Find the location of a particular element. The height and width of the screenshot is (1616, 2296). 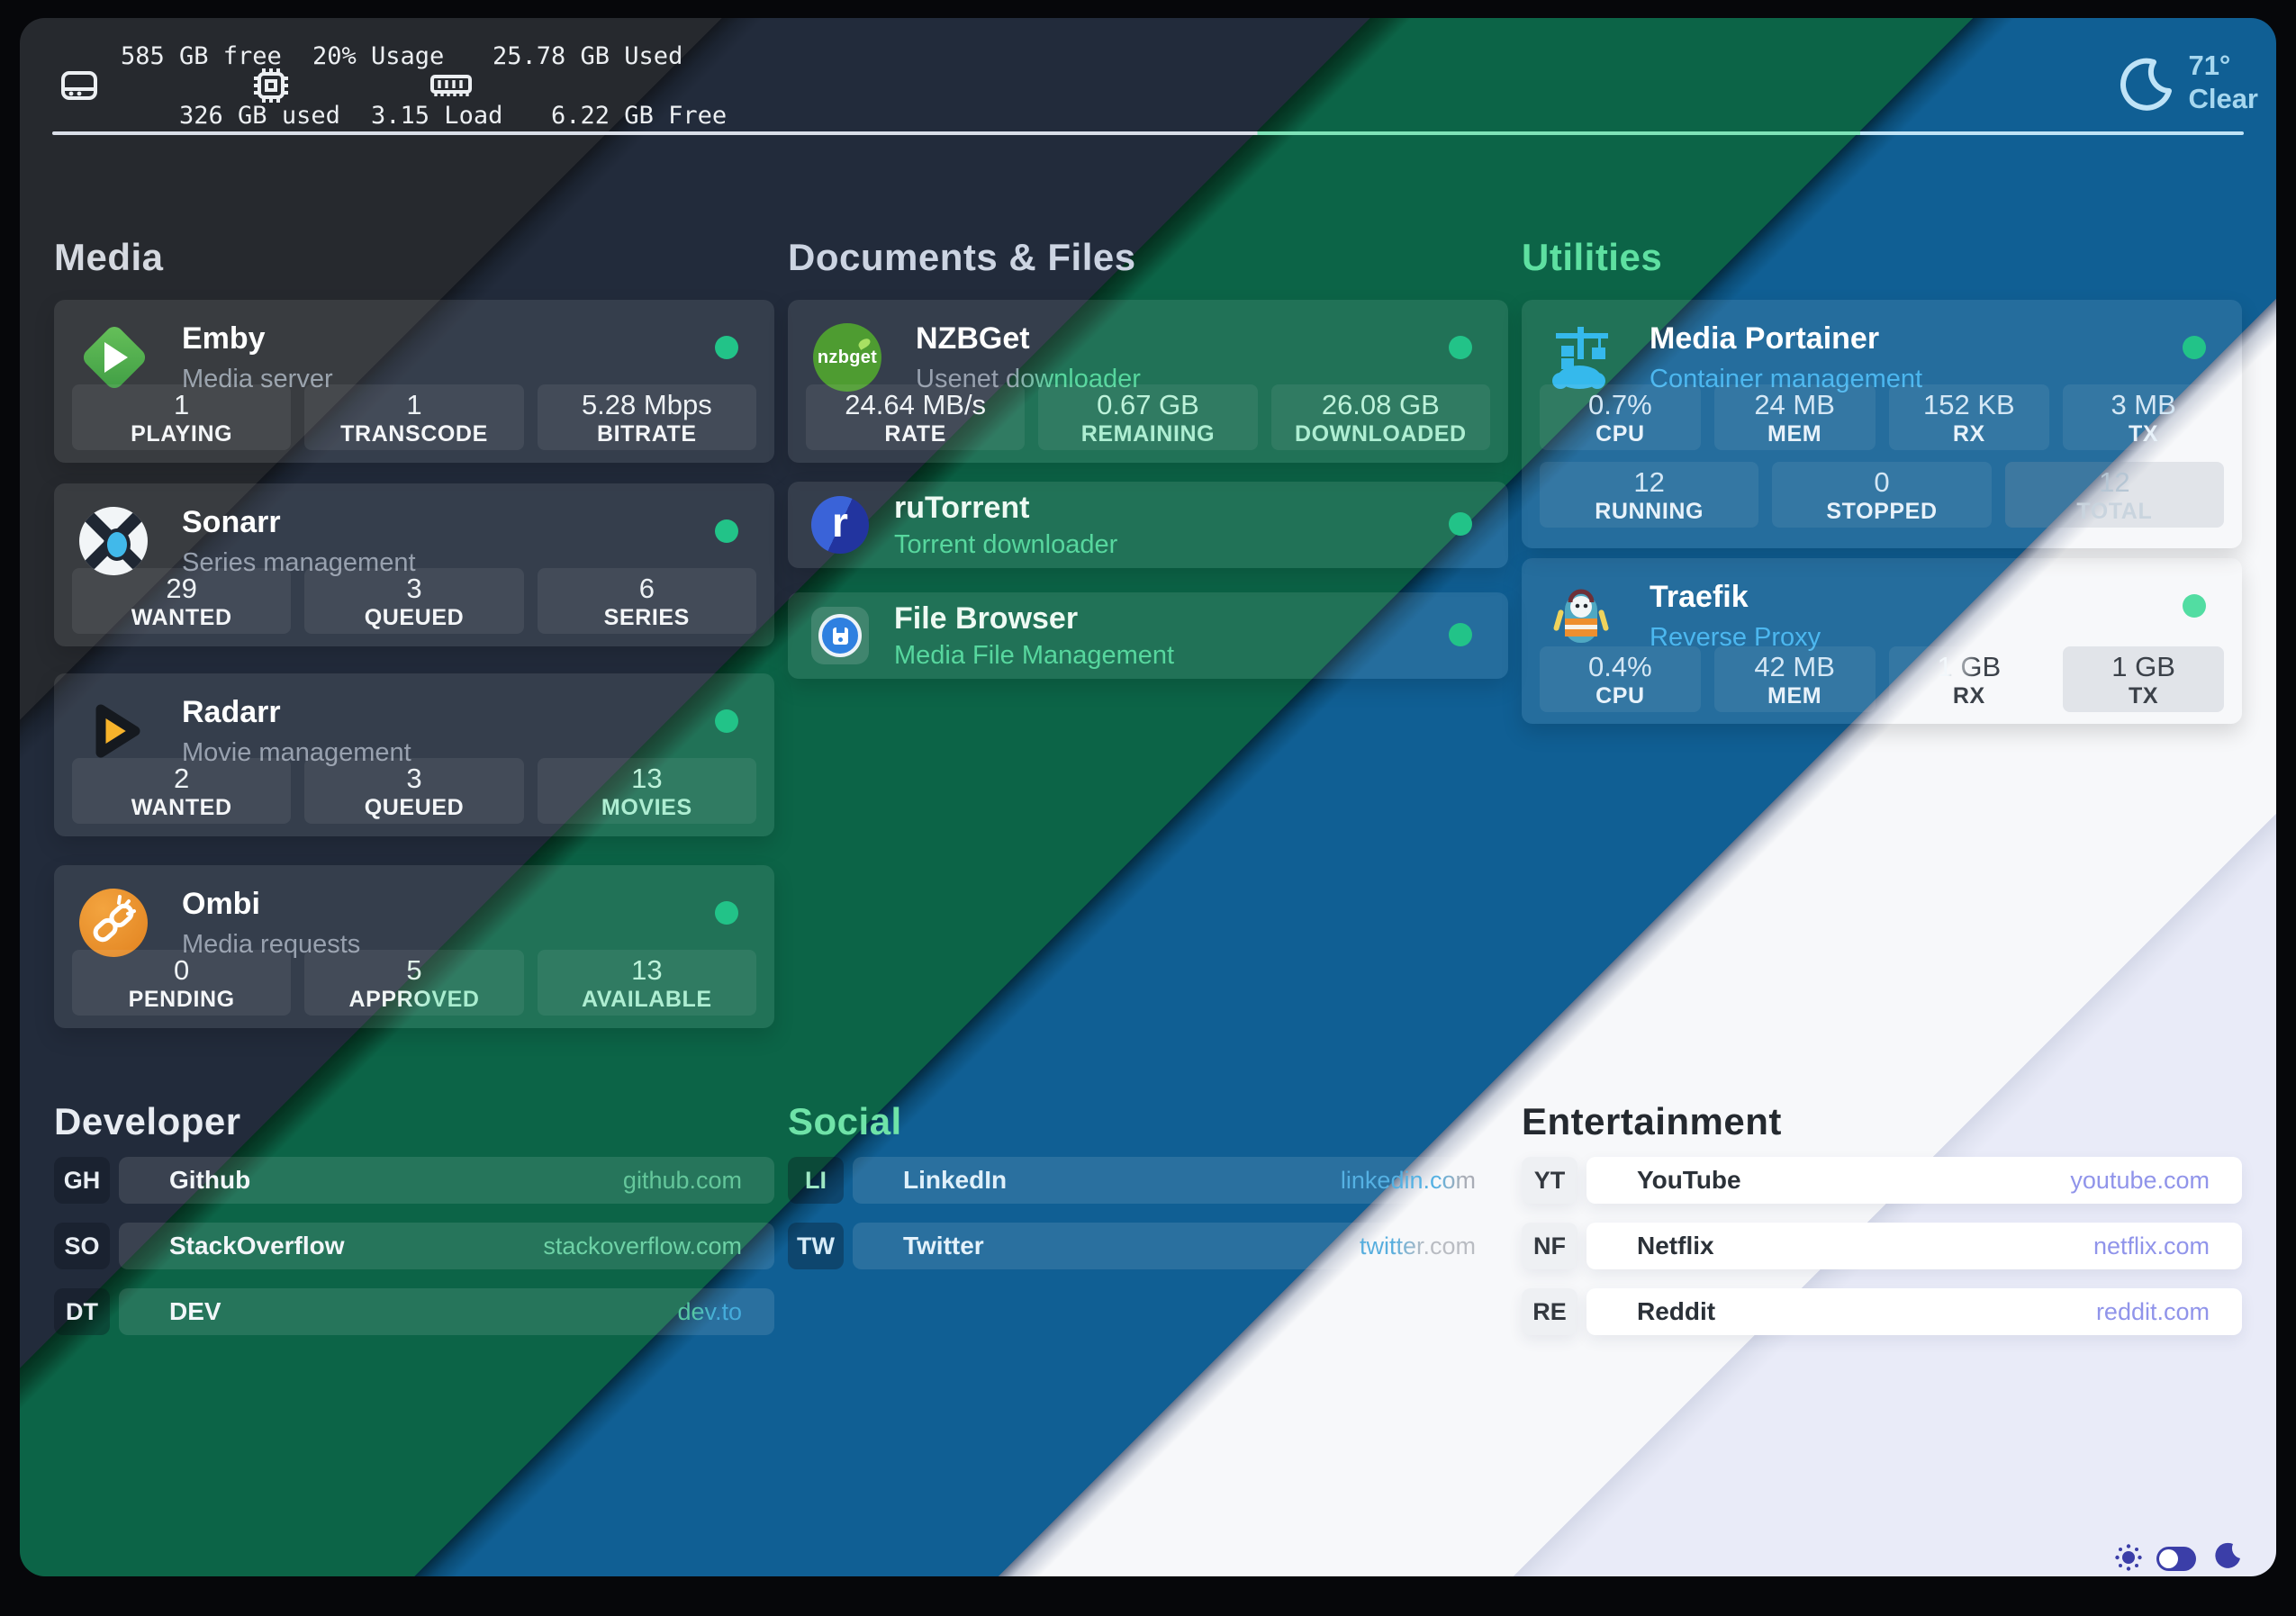

service-name: ruTorrent is located at coordinates (962, 508).